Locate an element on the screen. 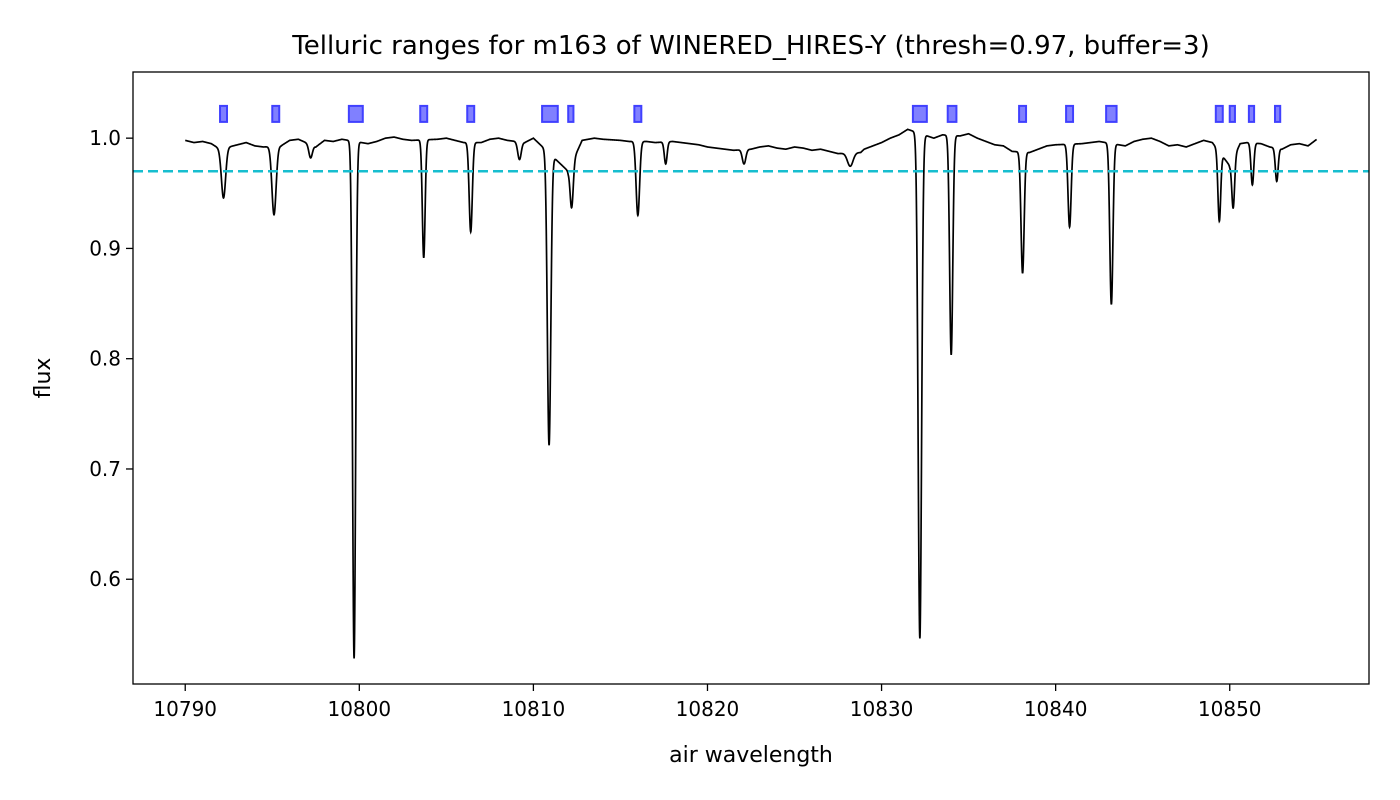 Image resolution: width=1400 pixels, height=800 pixels. x-tick-label: 10840 is located at coordinates (1056, 709).